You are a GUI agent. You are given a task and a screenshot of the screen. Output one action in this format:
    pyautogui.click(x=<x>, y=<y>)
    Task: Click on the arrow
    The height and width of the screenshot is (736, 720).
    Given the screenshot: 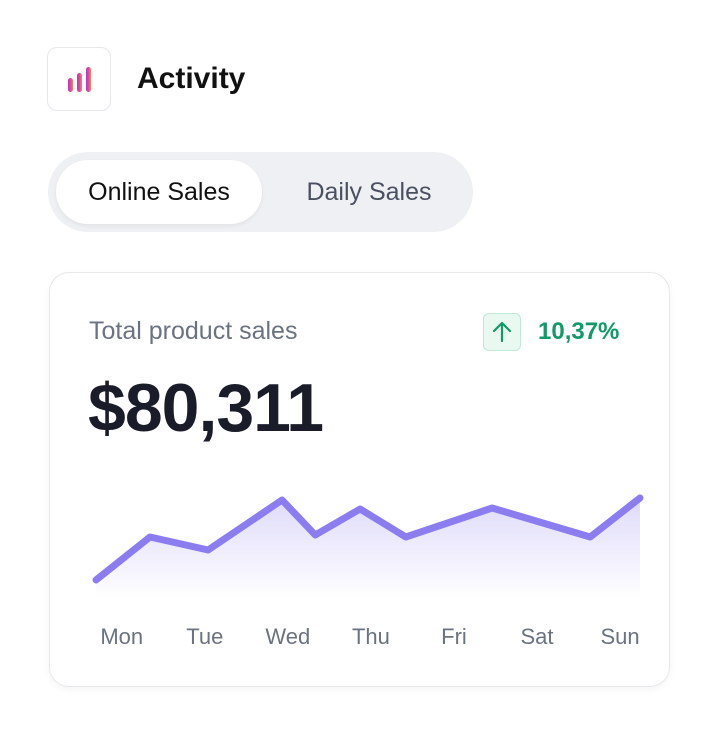 What is the action you would take?
    pyautogui.click(x=502, y=332)
    